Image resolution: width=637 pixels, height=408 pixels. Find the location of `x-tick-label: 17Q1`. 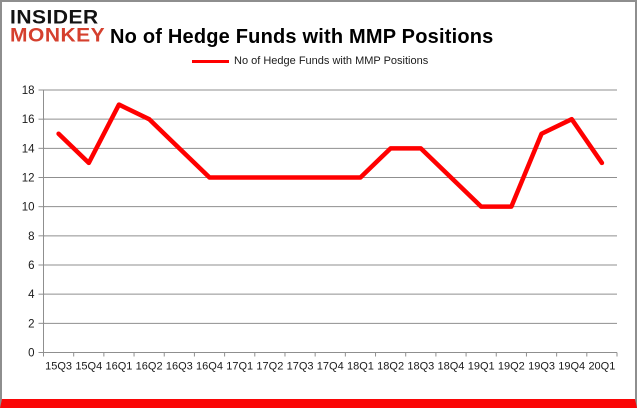

x-tick-label: 17Q1 is located at coordinates (239, 367).